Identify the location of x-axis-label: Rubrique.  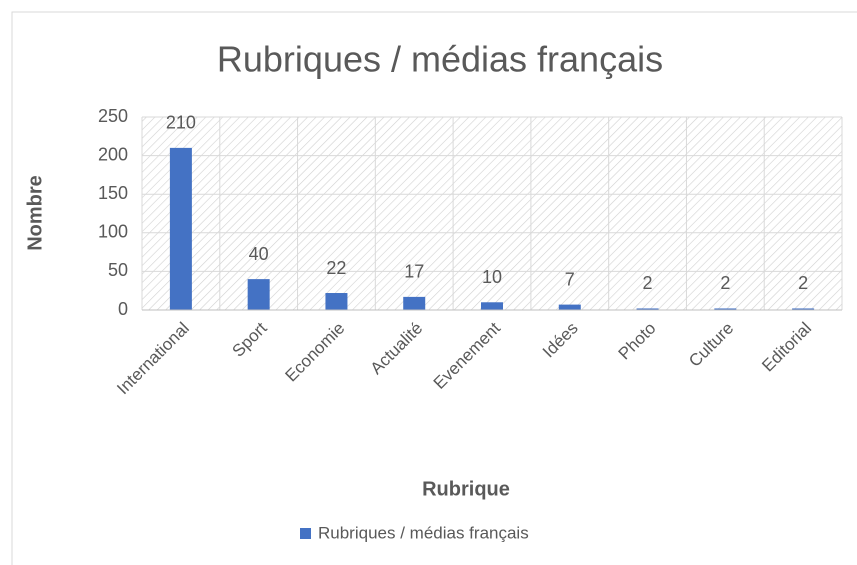
(466, 489).